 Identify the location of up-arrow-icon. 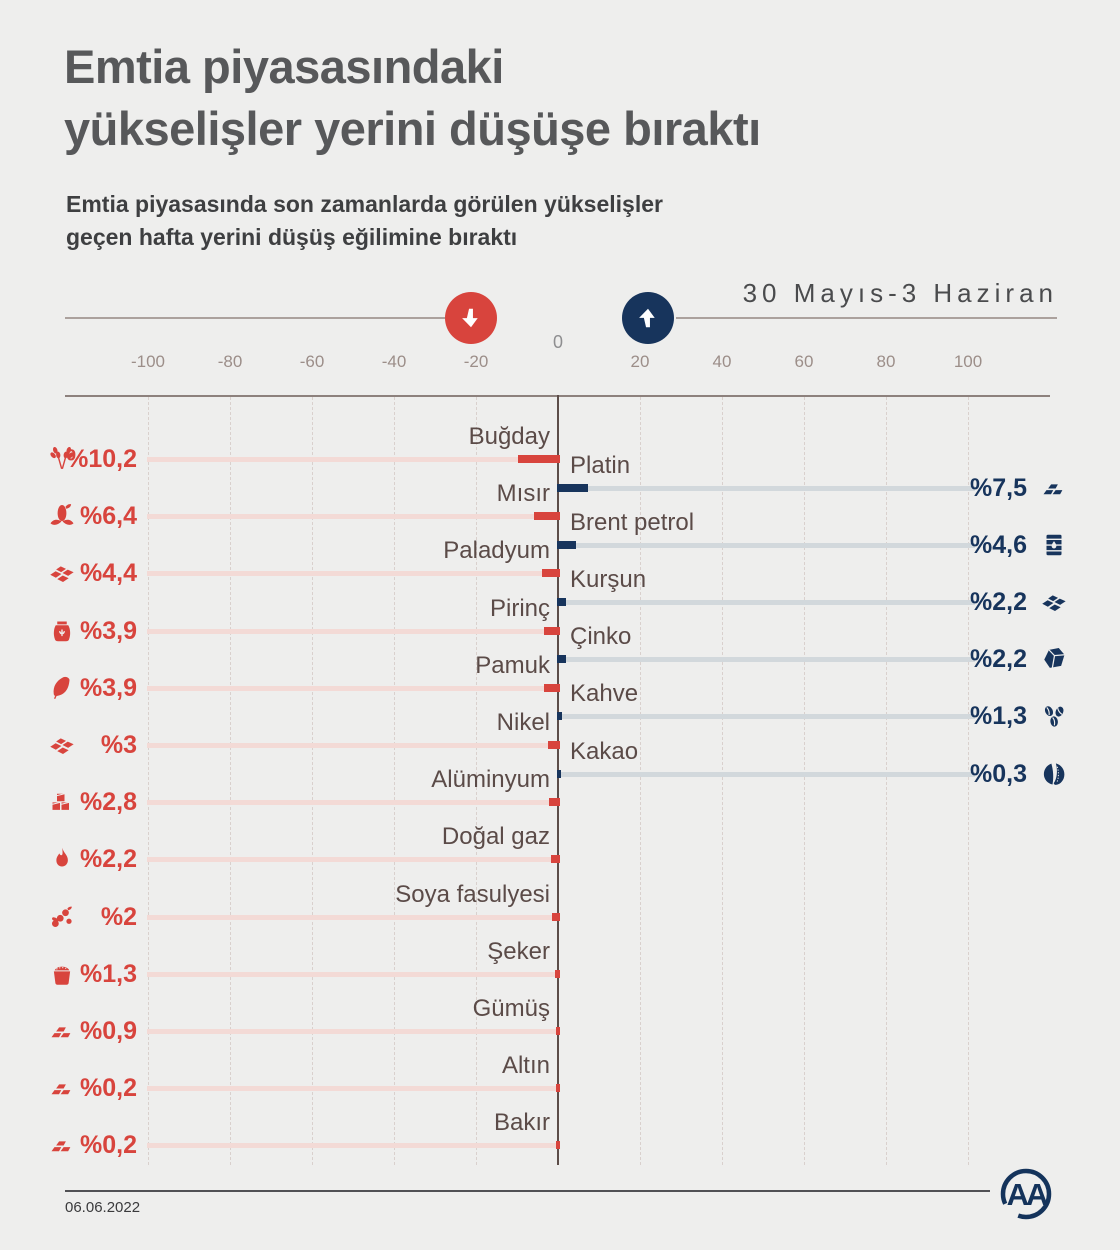
(647, 318).